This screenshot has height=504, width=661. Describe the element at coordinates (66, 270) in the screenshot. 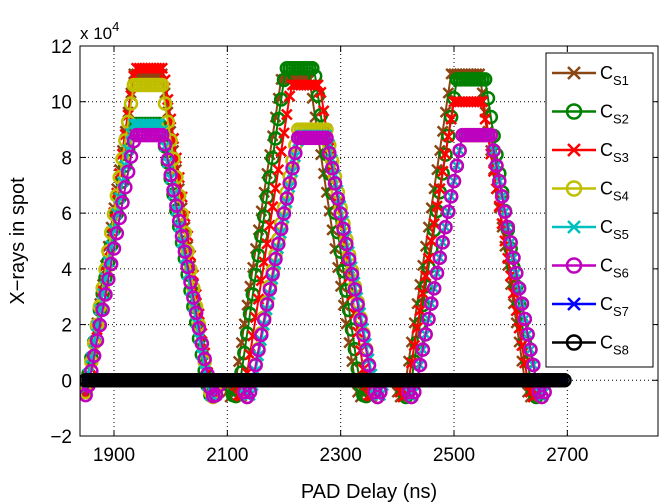

I see `y-tick-label: 4` at that location.